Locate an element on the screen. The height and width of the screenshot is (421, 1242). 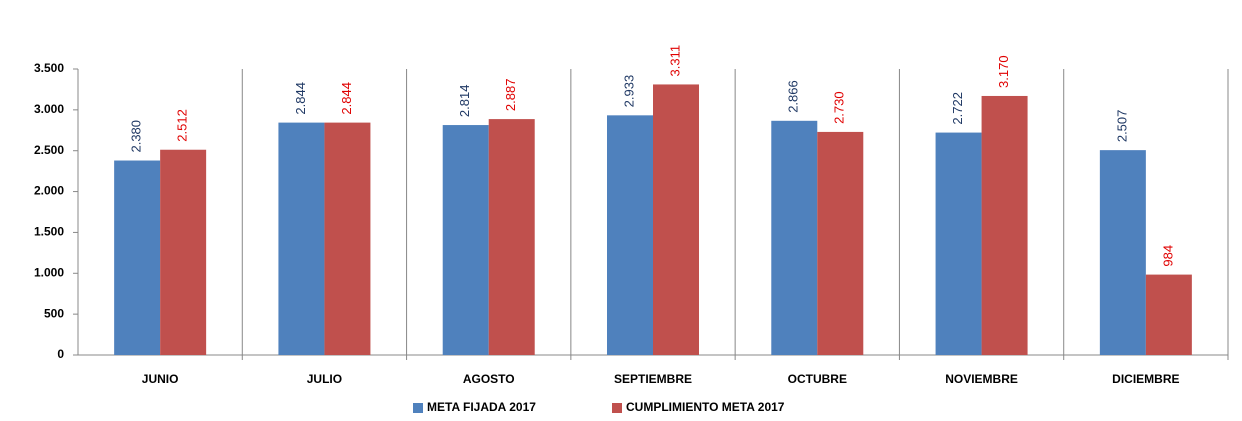
value-label: 2.512 is located at coordinates (182, 125).